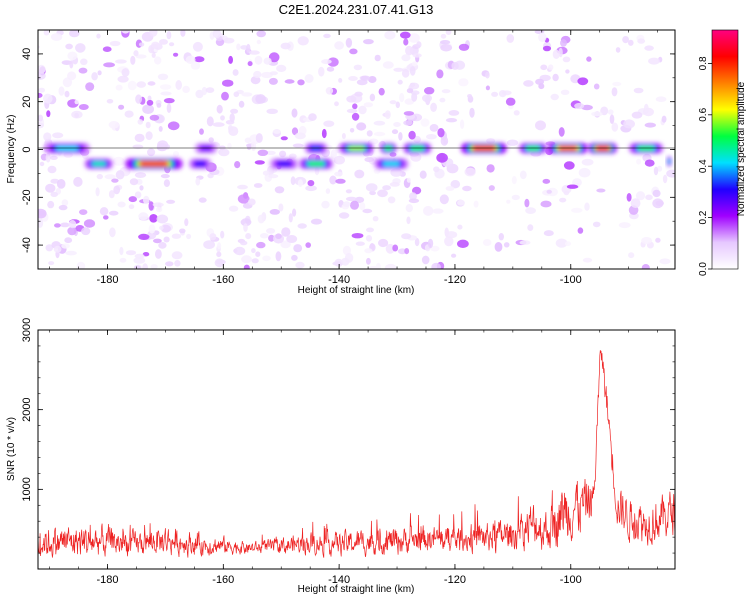 Image resolution: width=750 pixels, height=600 pixels. Describe the element at coordinates (27, 149) in the screenshot. I see `y-tick-label: 0` at that location.